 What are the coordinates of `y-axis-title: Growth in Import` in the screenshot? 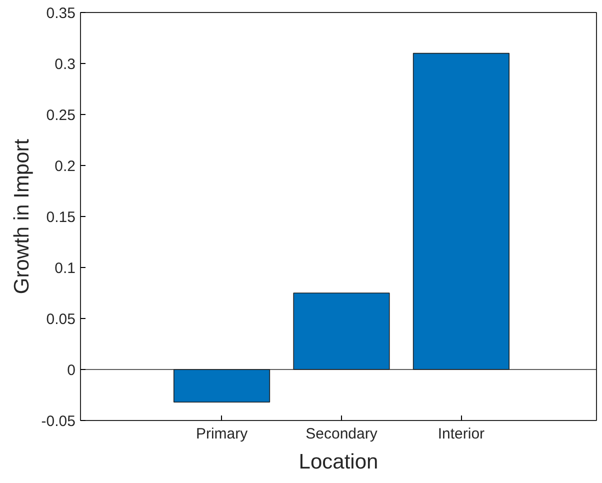 It's located at (22, 216).